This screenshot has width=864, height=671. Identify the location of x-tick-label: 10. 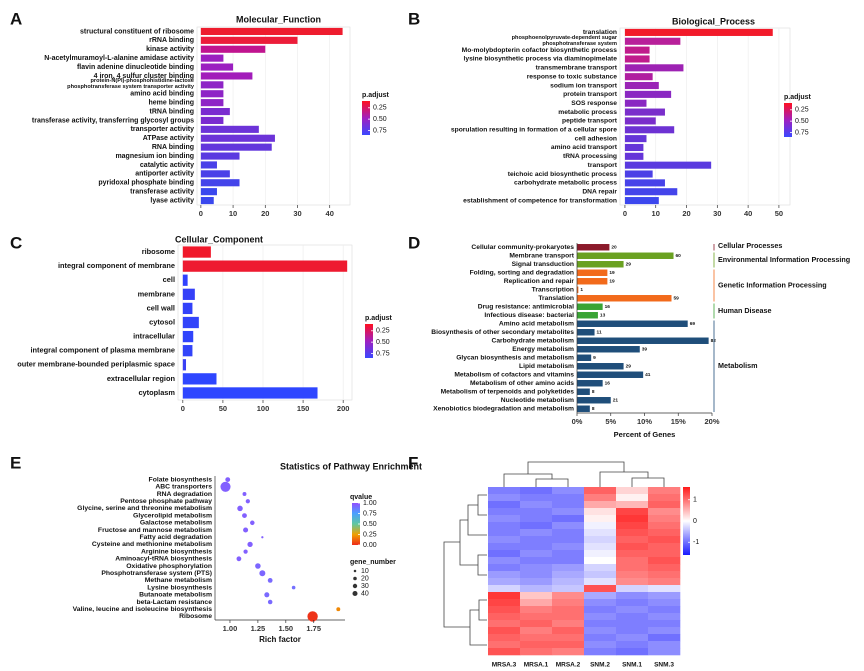
(656, 213).